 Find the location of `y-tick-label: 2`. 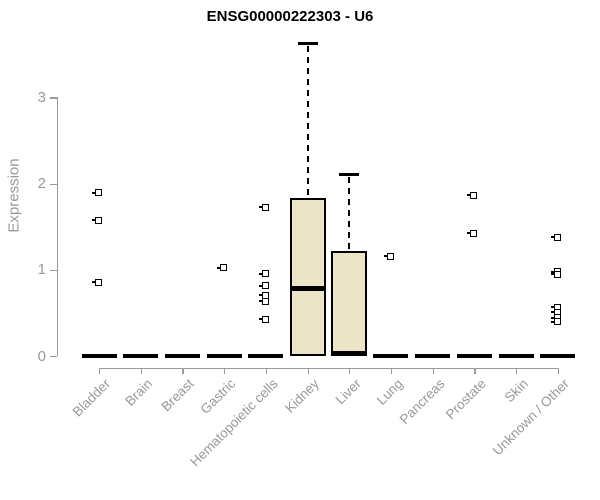

y-tick-label: 2 is located at coordinates (41, 184).